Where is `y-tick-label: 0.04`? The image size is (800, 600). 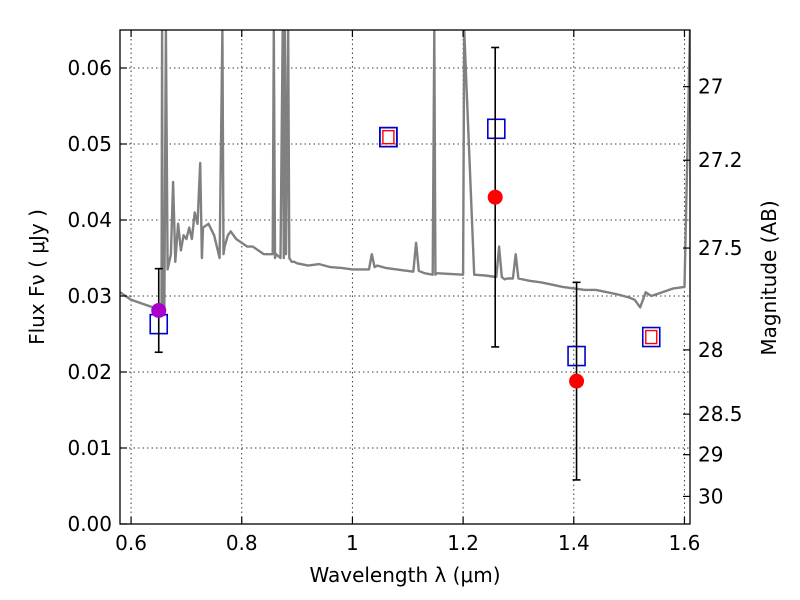
y-tick-label: 0.04 is located at coordinates (89, 220).